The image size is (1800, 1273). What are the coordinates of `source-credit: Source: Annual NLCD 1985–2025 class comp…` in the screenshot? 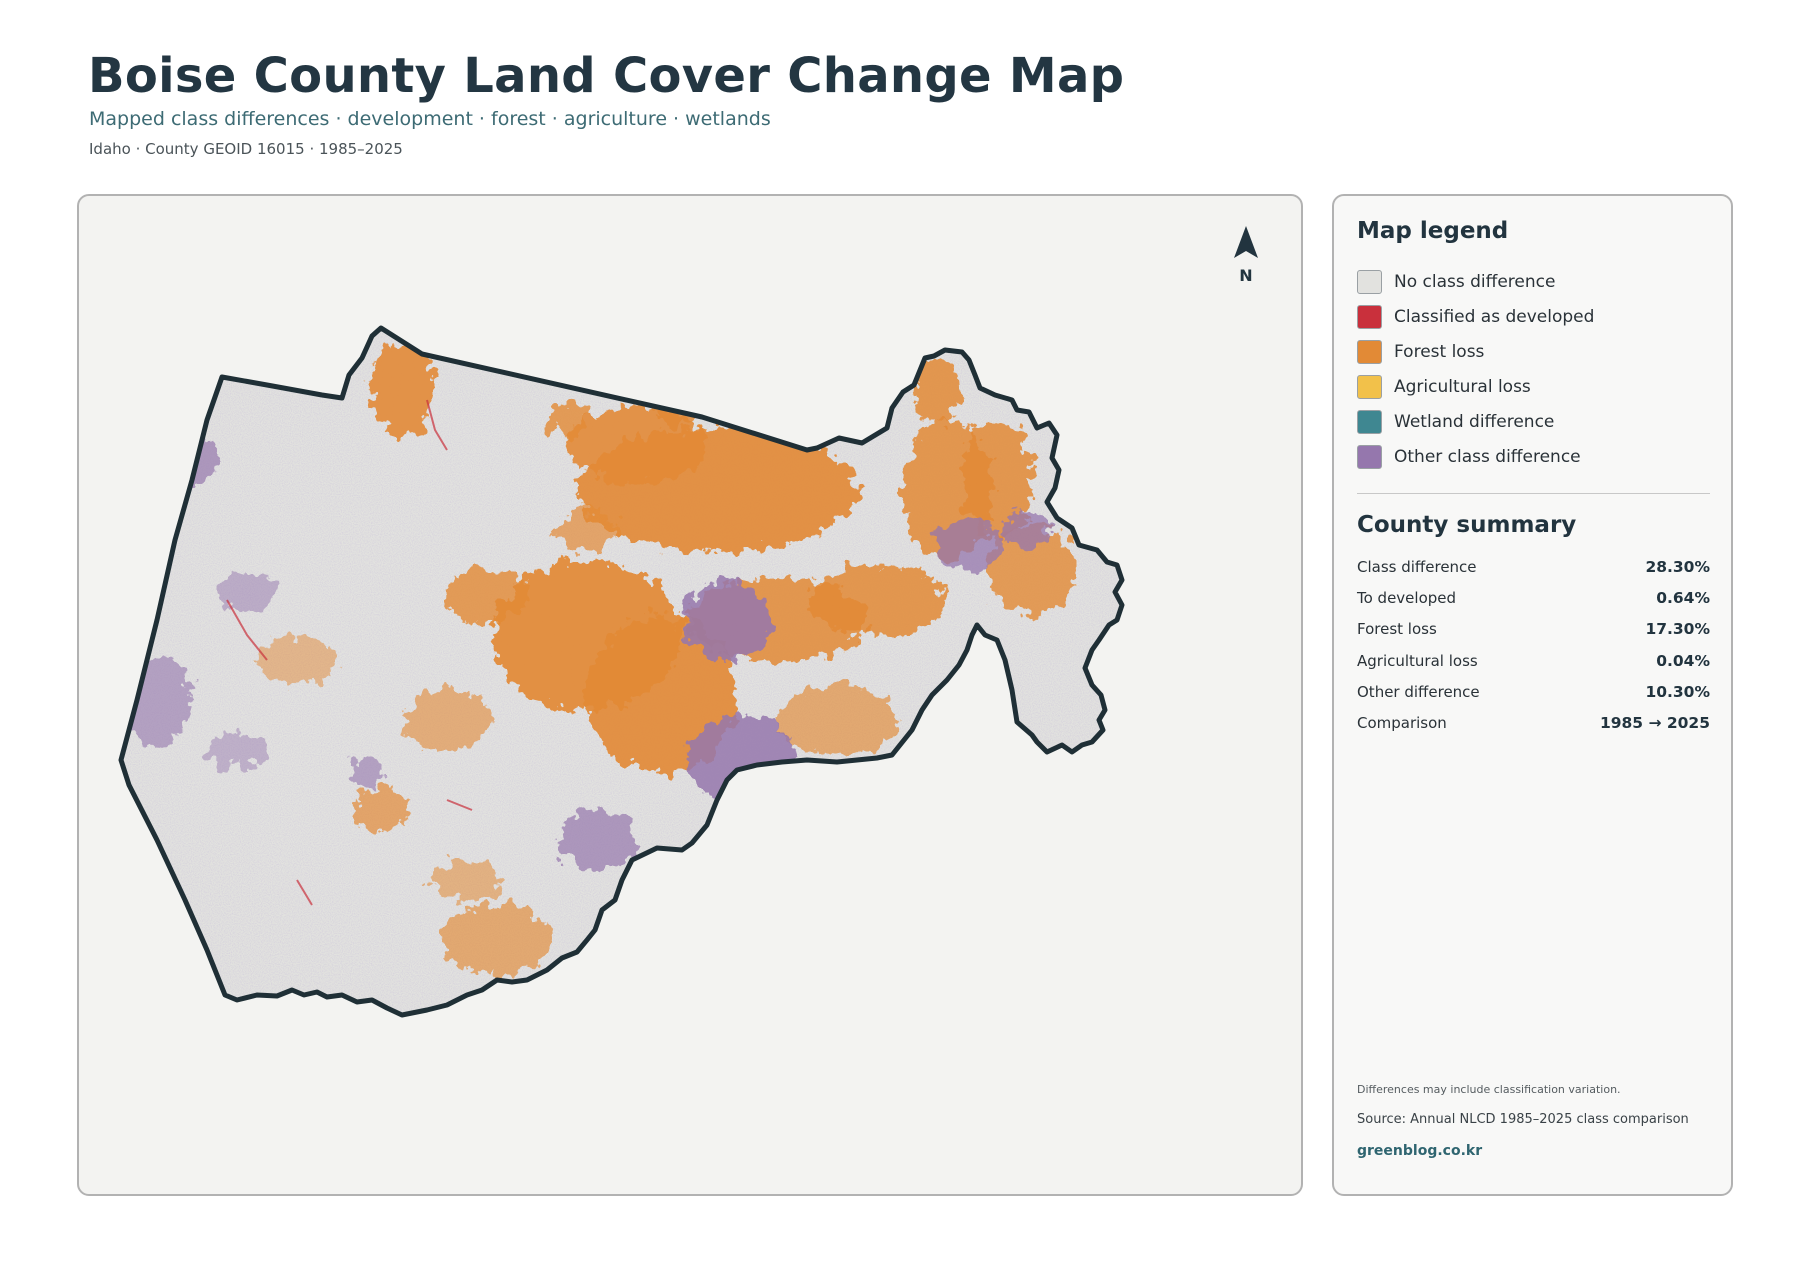 It's located at (1523, 1119).